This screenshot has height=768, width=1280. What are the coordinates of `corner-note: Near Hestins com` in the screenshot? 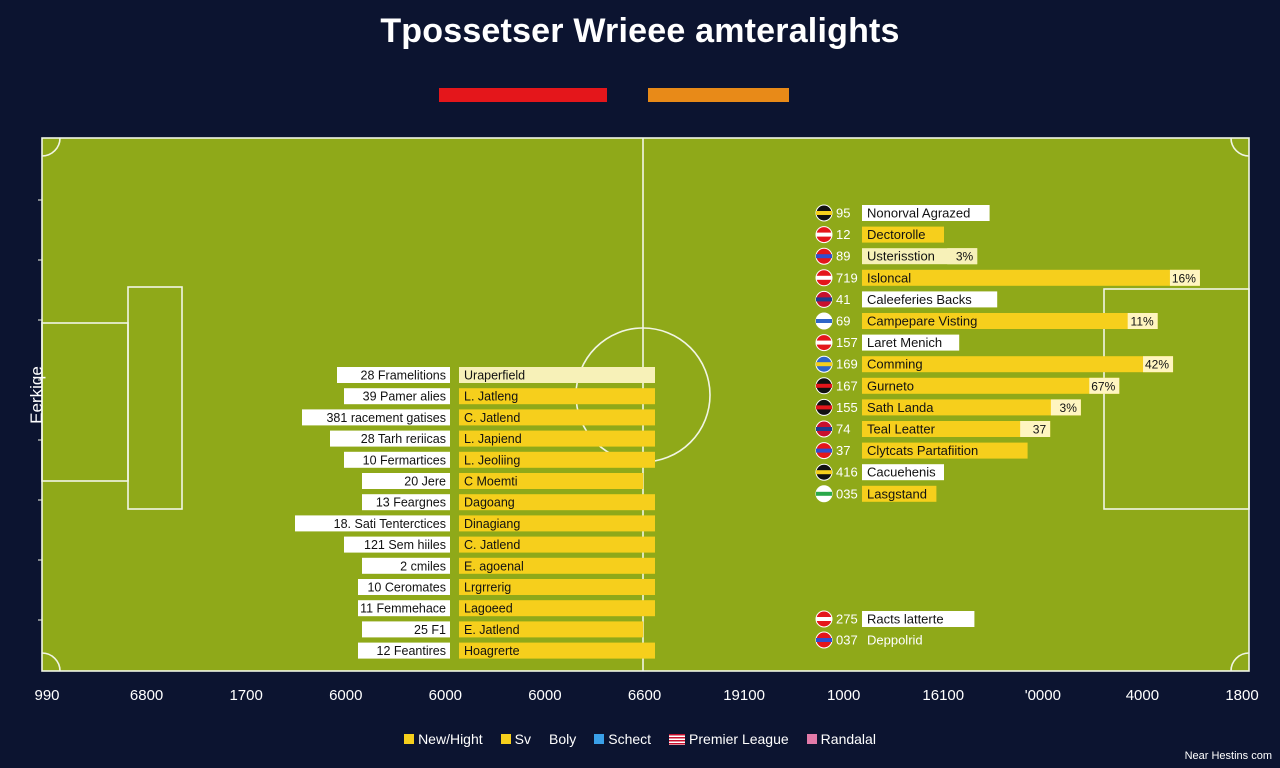 It's located at (1228, 756).